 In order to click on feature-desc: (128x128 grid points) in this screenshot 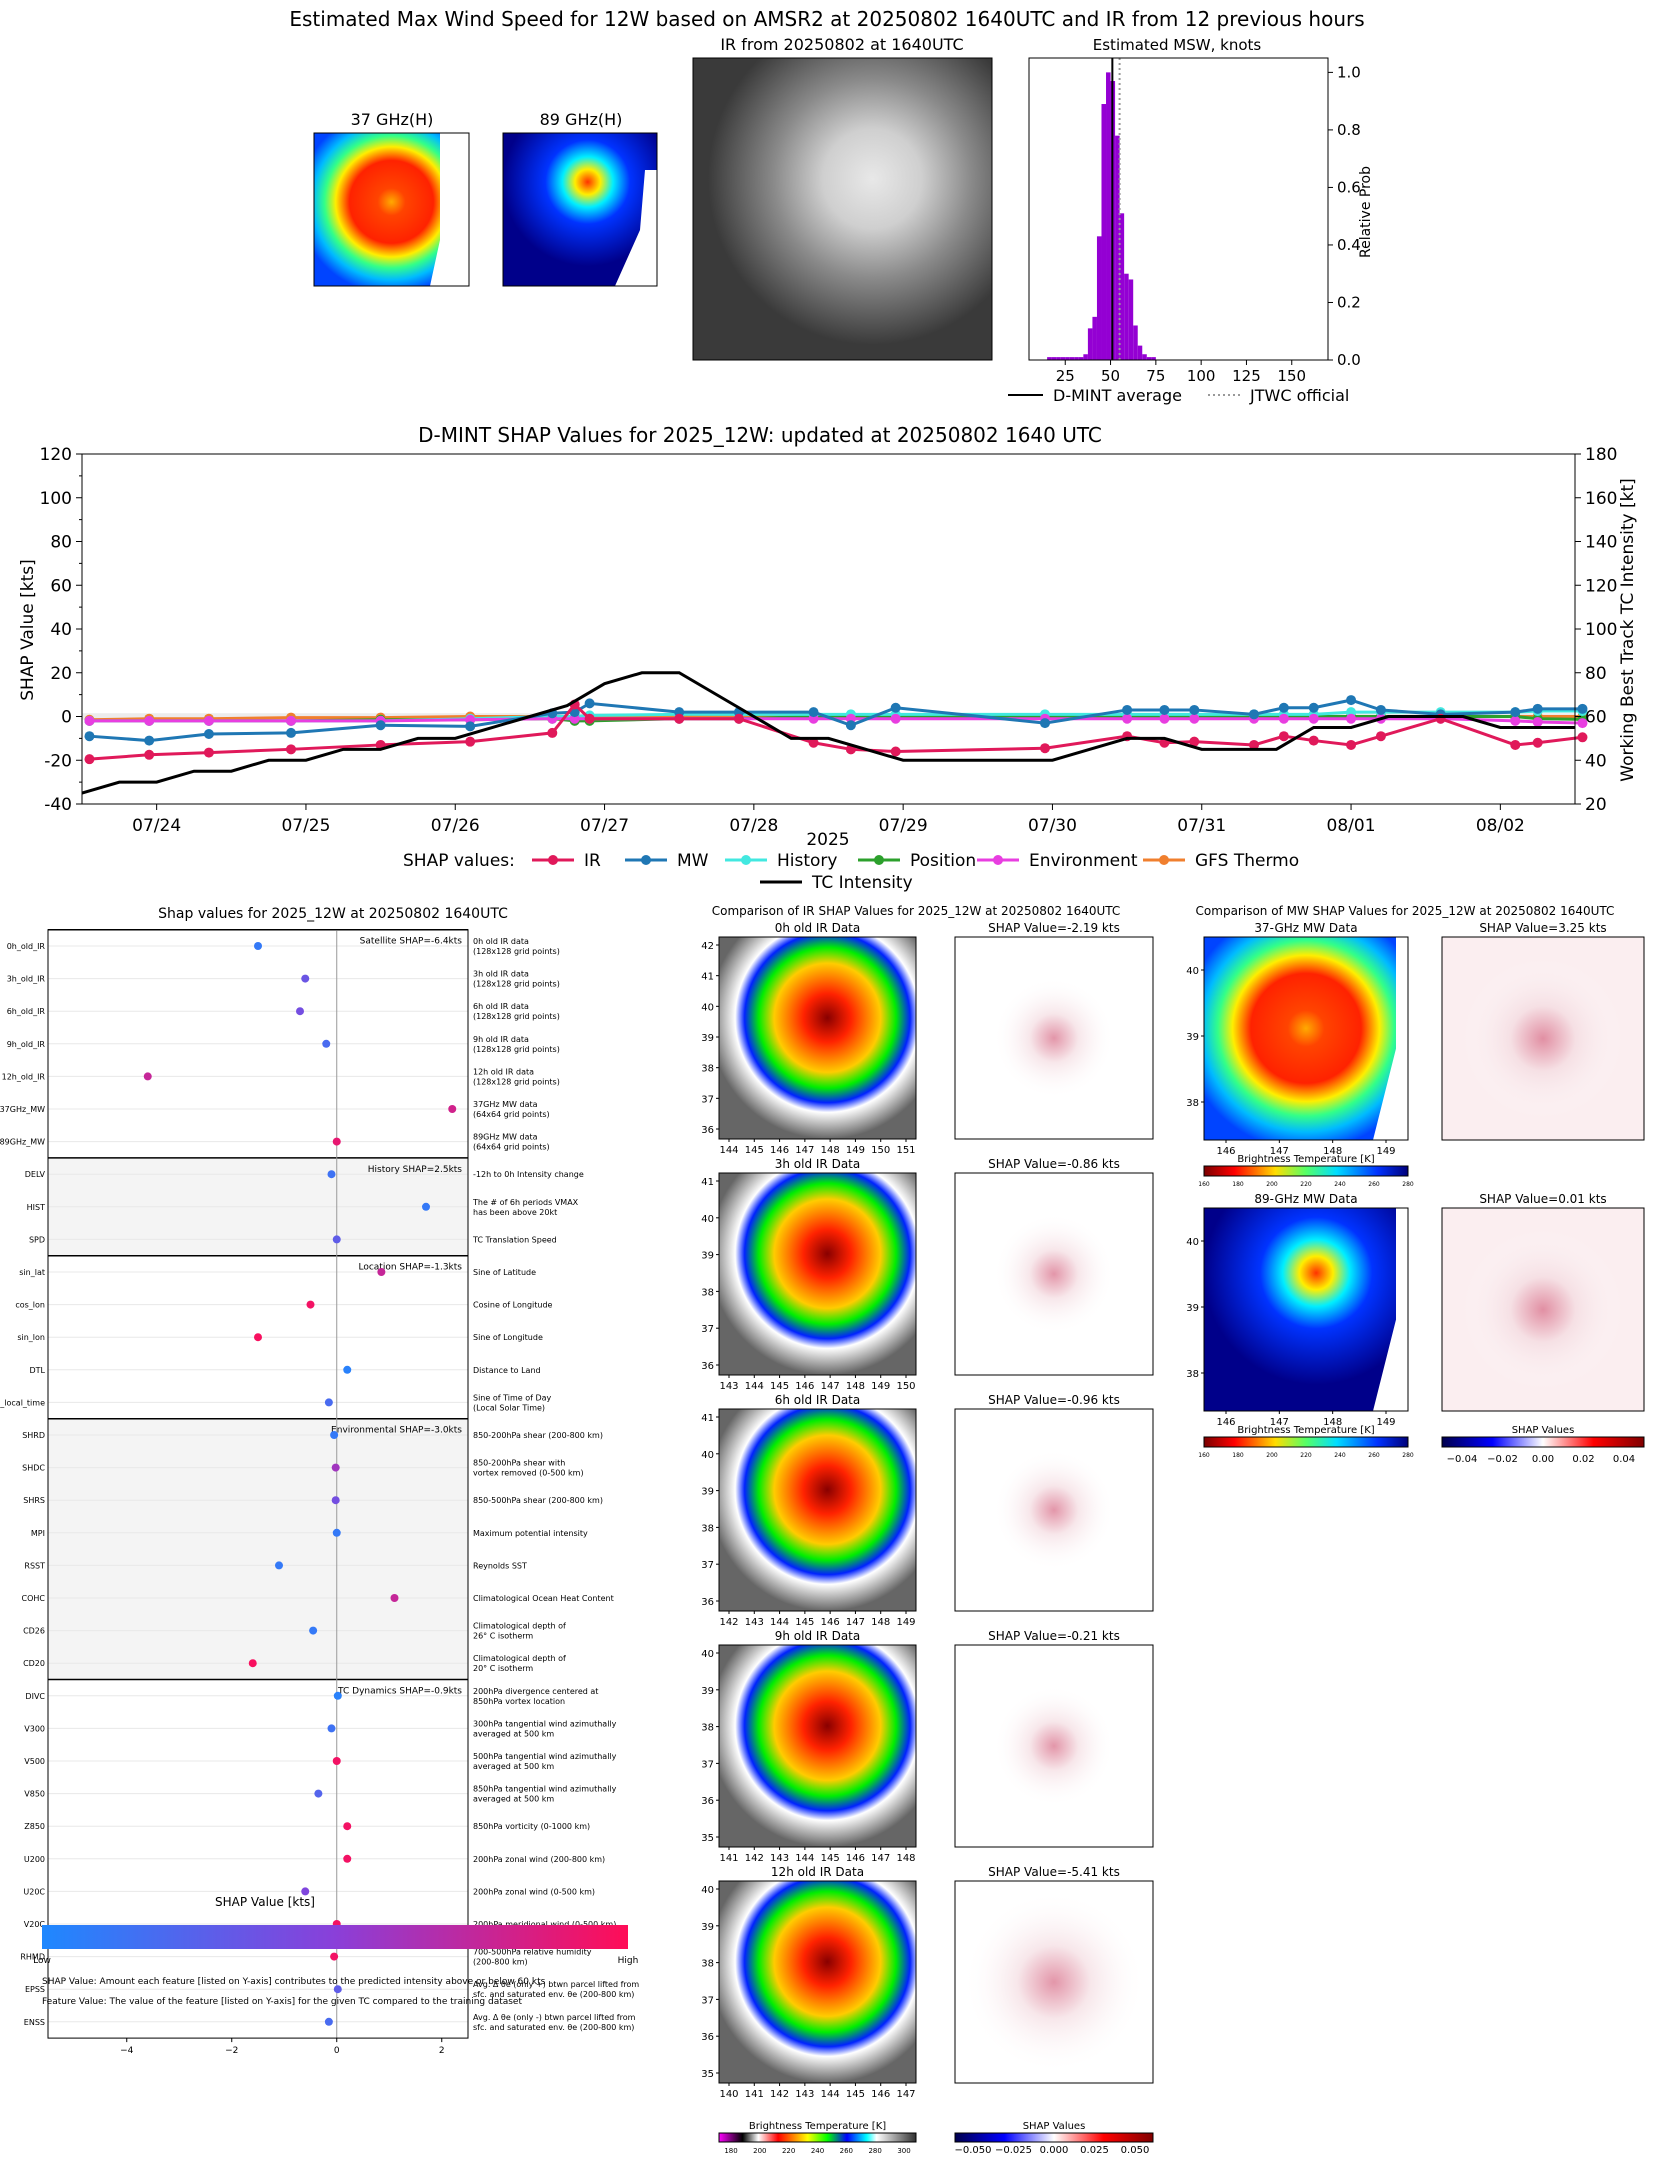, I will do `click(516, 1016)`.